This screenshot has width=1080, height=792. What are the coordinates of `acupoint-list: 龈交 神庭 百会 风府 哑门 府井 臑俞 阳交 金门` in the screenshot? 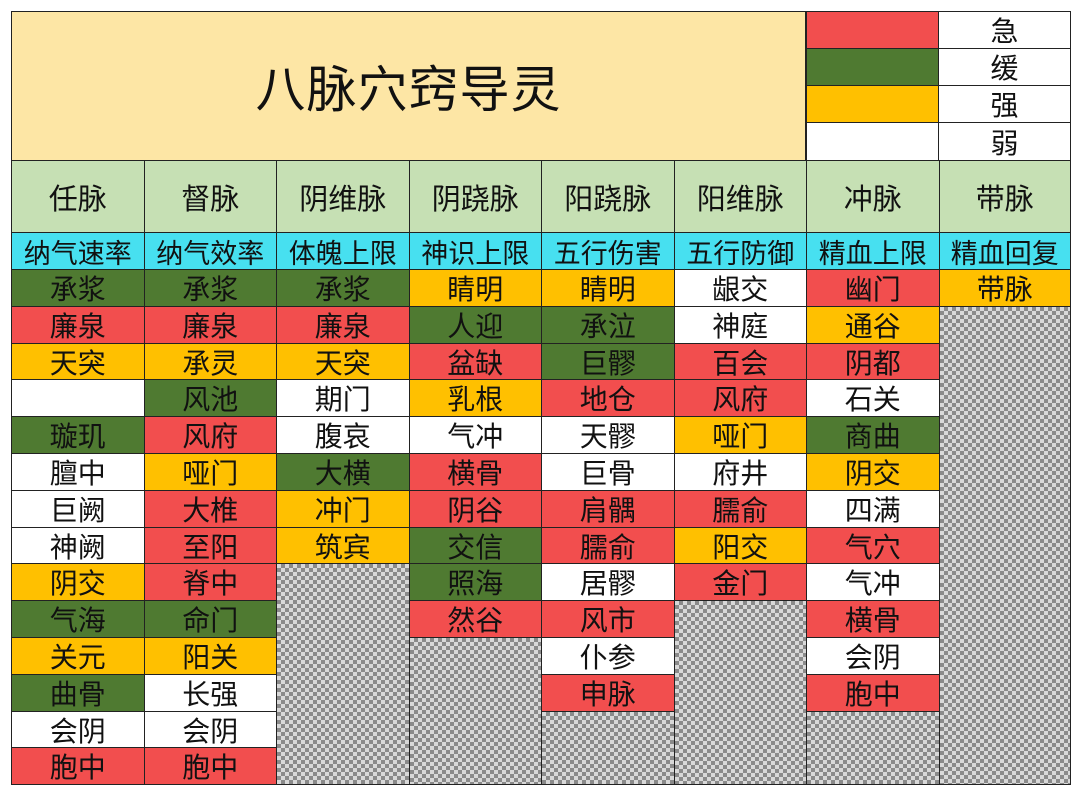 It's located at (740, 527).